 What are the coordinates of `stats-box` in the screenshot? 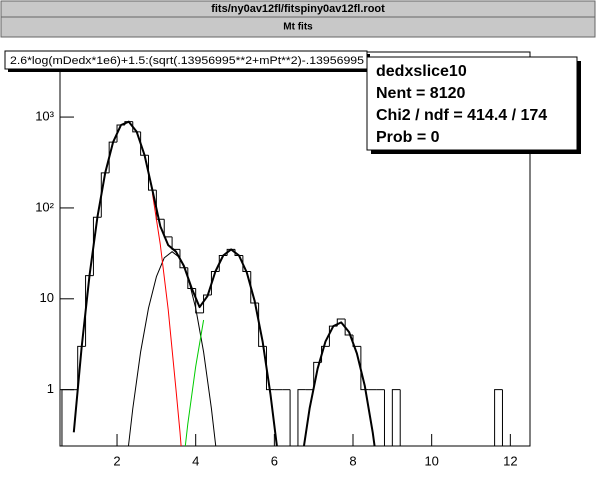 It's located at (472, 103).